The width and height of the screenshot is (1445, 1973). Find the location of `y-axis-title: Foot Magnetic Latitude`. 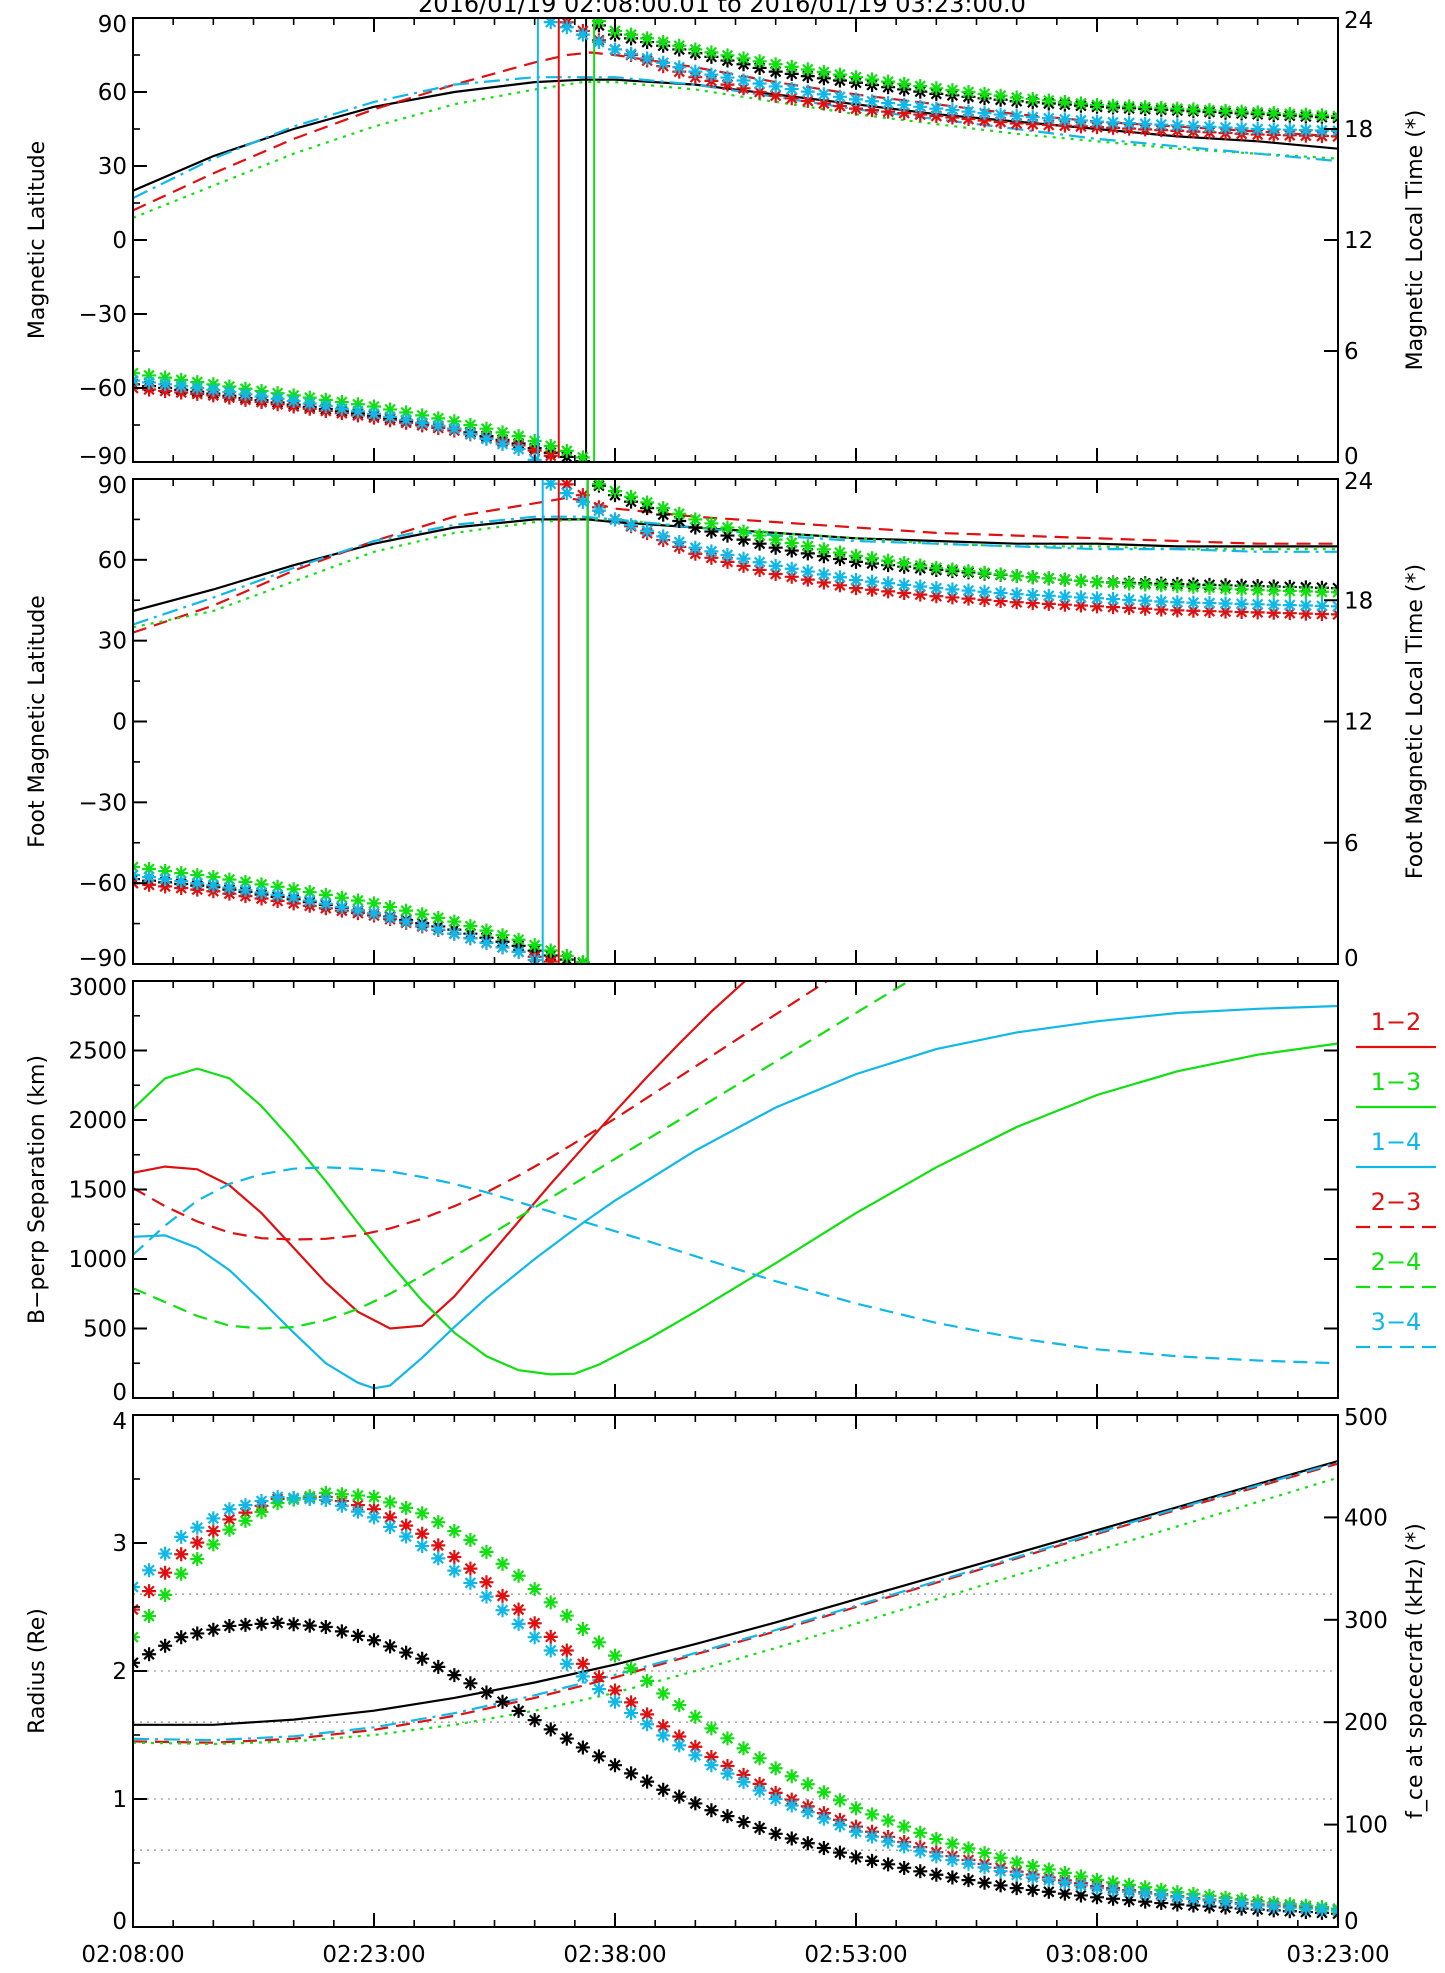

y-axis-title: Foot Magnetic Latitude is located at coordinates (37, 721).